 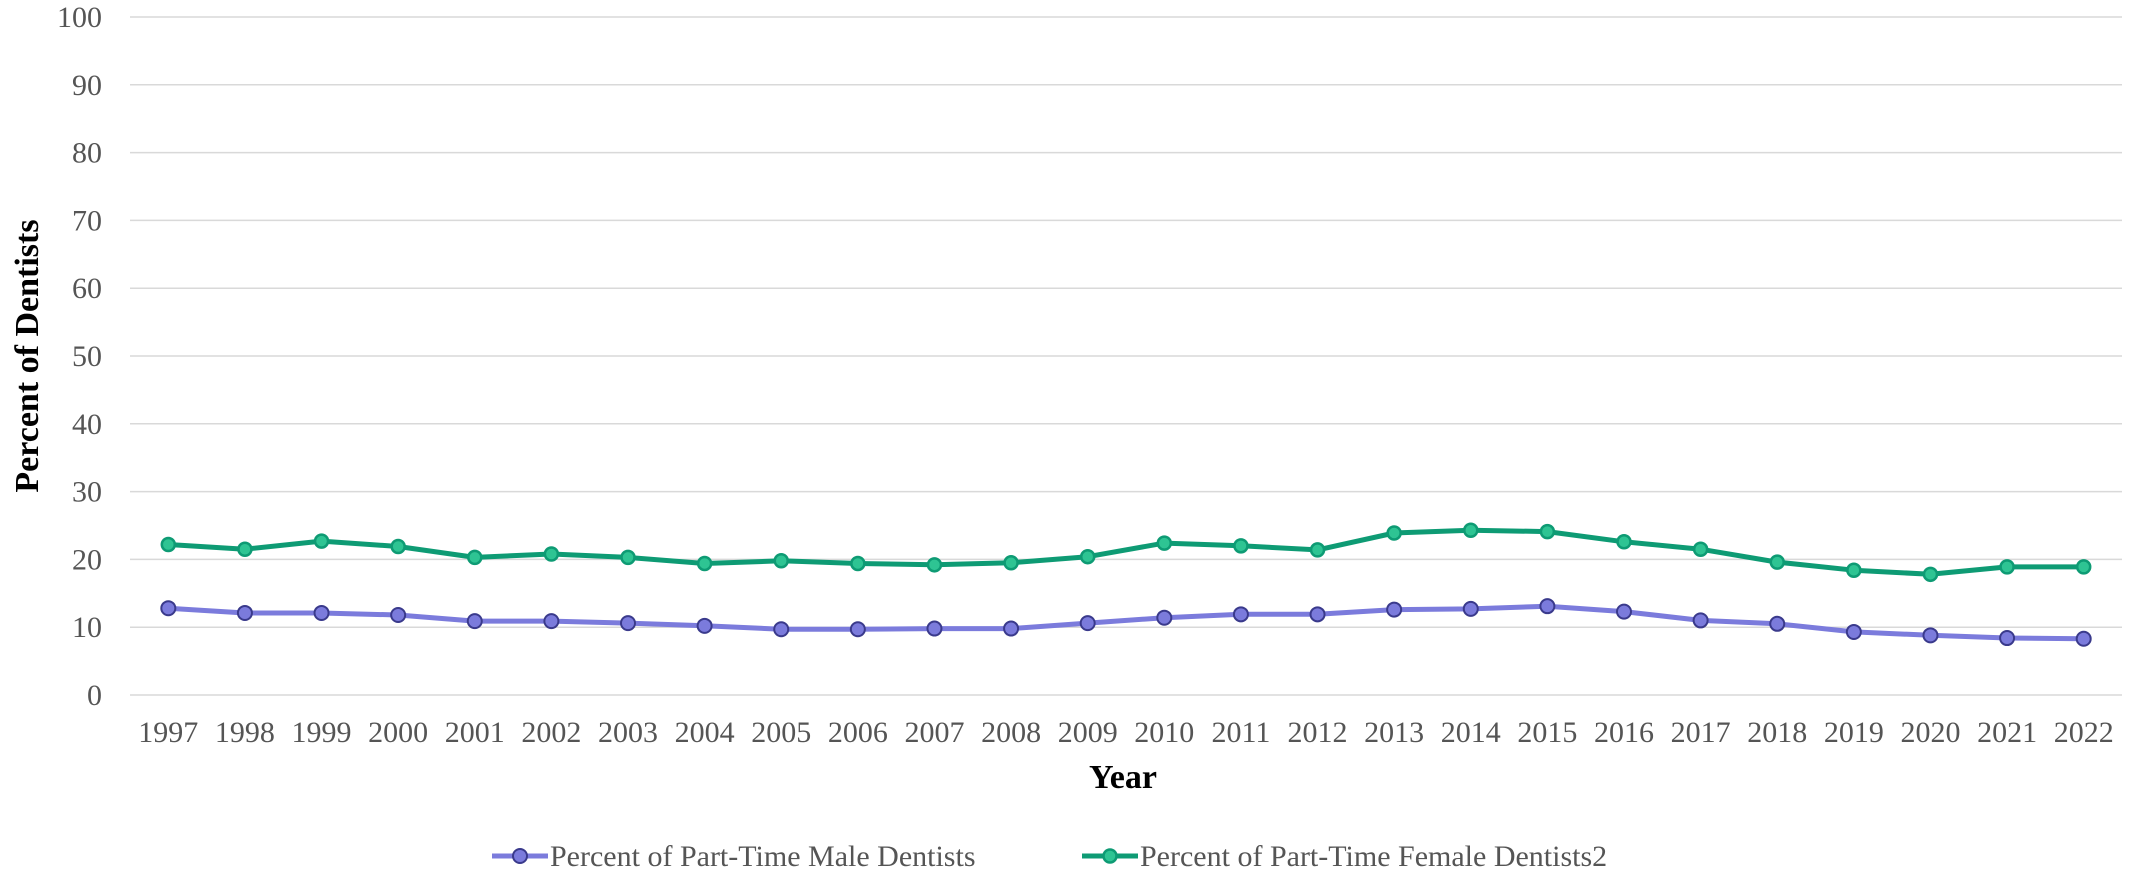 What do you see at coordinates (27, 355) in the screenshot?
I see `y-axis-title: Percent of Dentists` at bounding box center [27, 355].